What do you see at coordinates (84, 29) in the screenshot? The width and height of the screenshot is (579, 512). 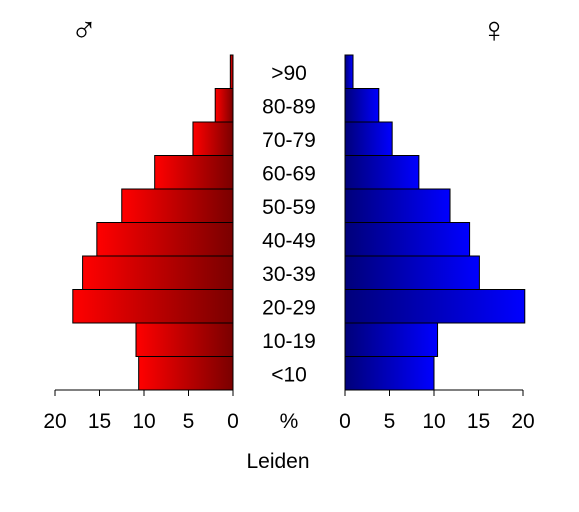 I see `male-symbol-label: ♂` at bounding box center [84, 29].